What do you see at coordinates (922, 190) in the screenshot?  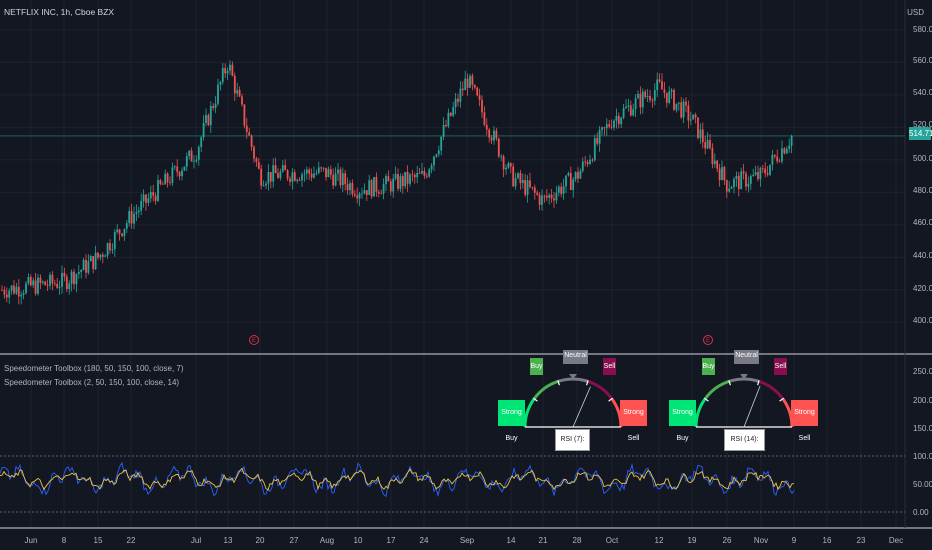 I see `price-tick: 480.00` at bounding box center [922, 190].